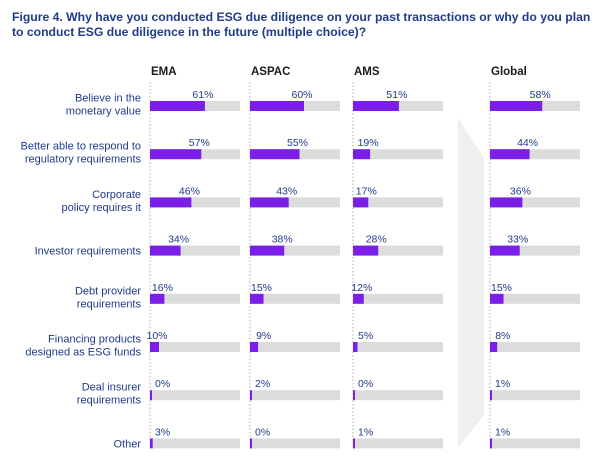 The image size is (600, 473). What do you see at coordinates (202, 95) in the screenshot?
I see `data-label: 61%` at bounding box center [202, 95].